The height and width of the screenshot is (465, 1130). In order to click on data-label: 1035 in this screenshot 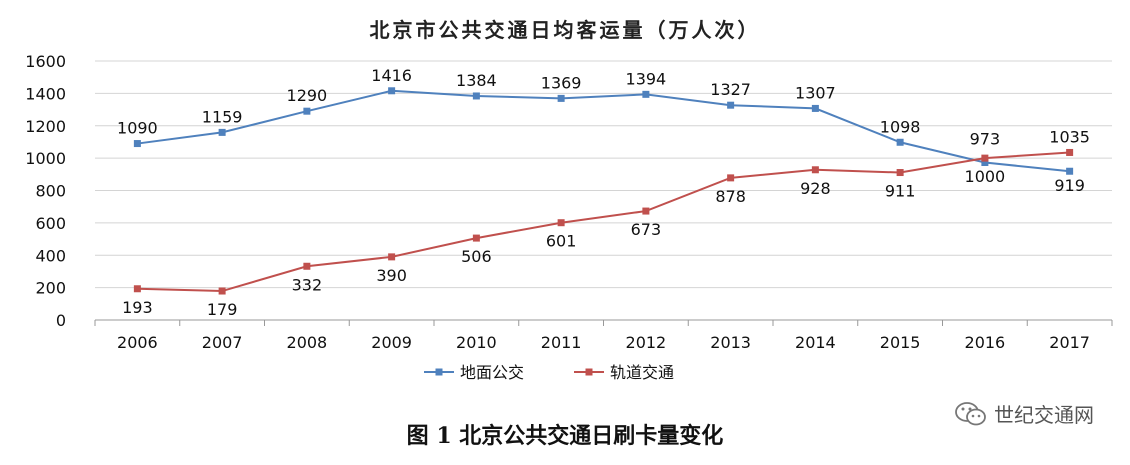, I will do `click(1069, 136)`.